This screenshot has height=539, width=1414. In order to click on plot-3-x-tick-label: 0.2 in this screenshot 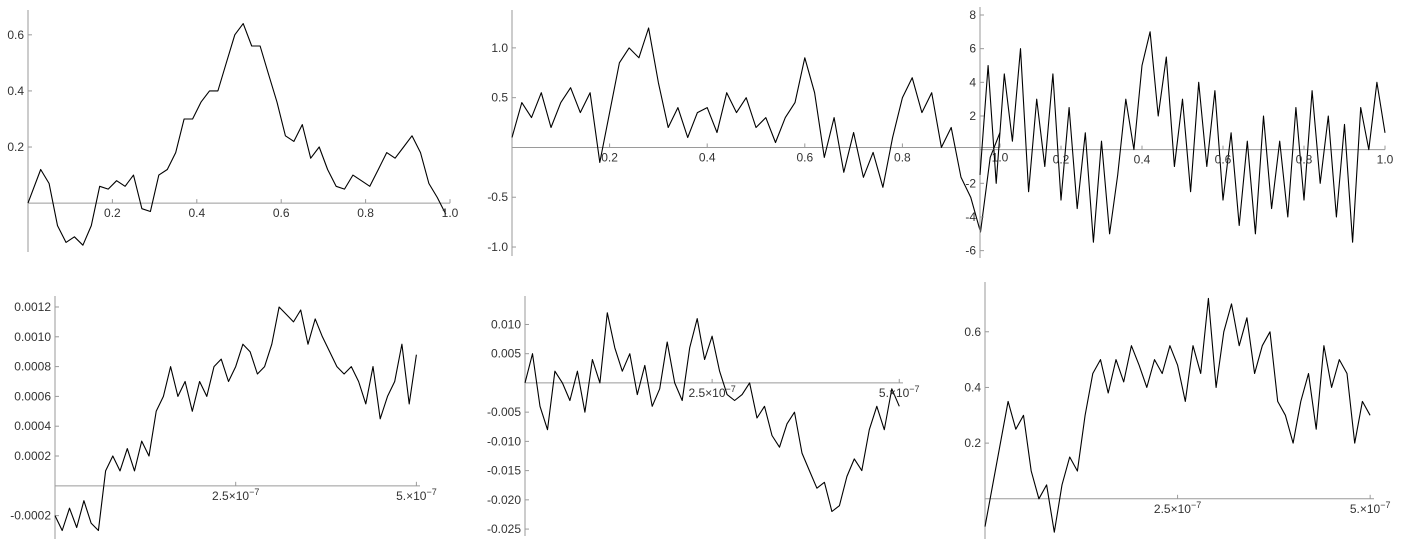, I will do `click(1061, 160)`.